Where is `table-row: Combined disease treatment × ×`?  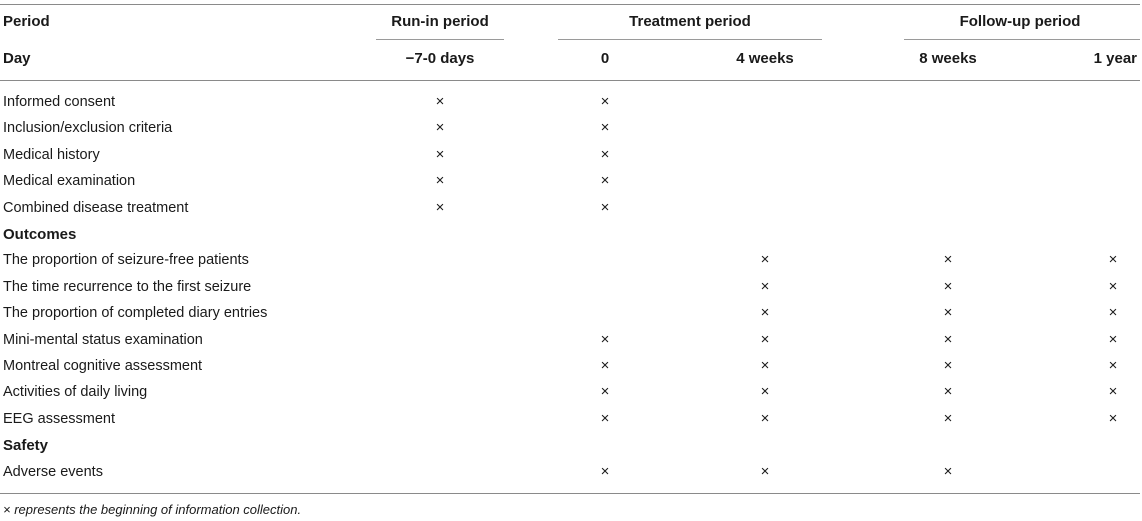
table-row: Combined disease treatment × × is located at coordinates (570, 209).